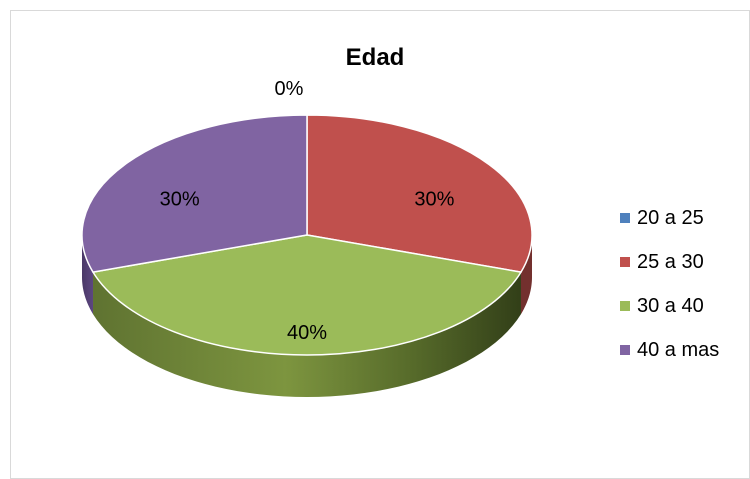 Image resolution: width=750 pixels, height=479 pixels. I want to click on chart-title: Edad, so click(375, 57).